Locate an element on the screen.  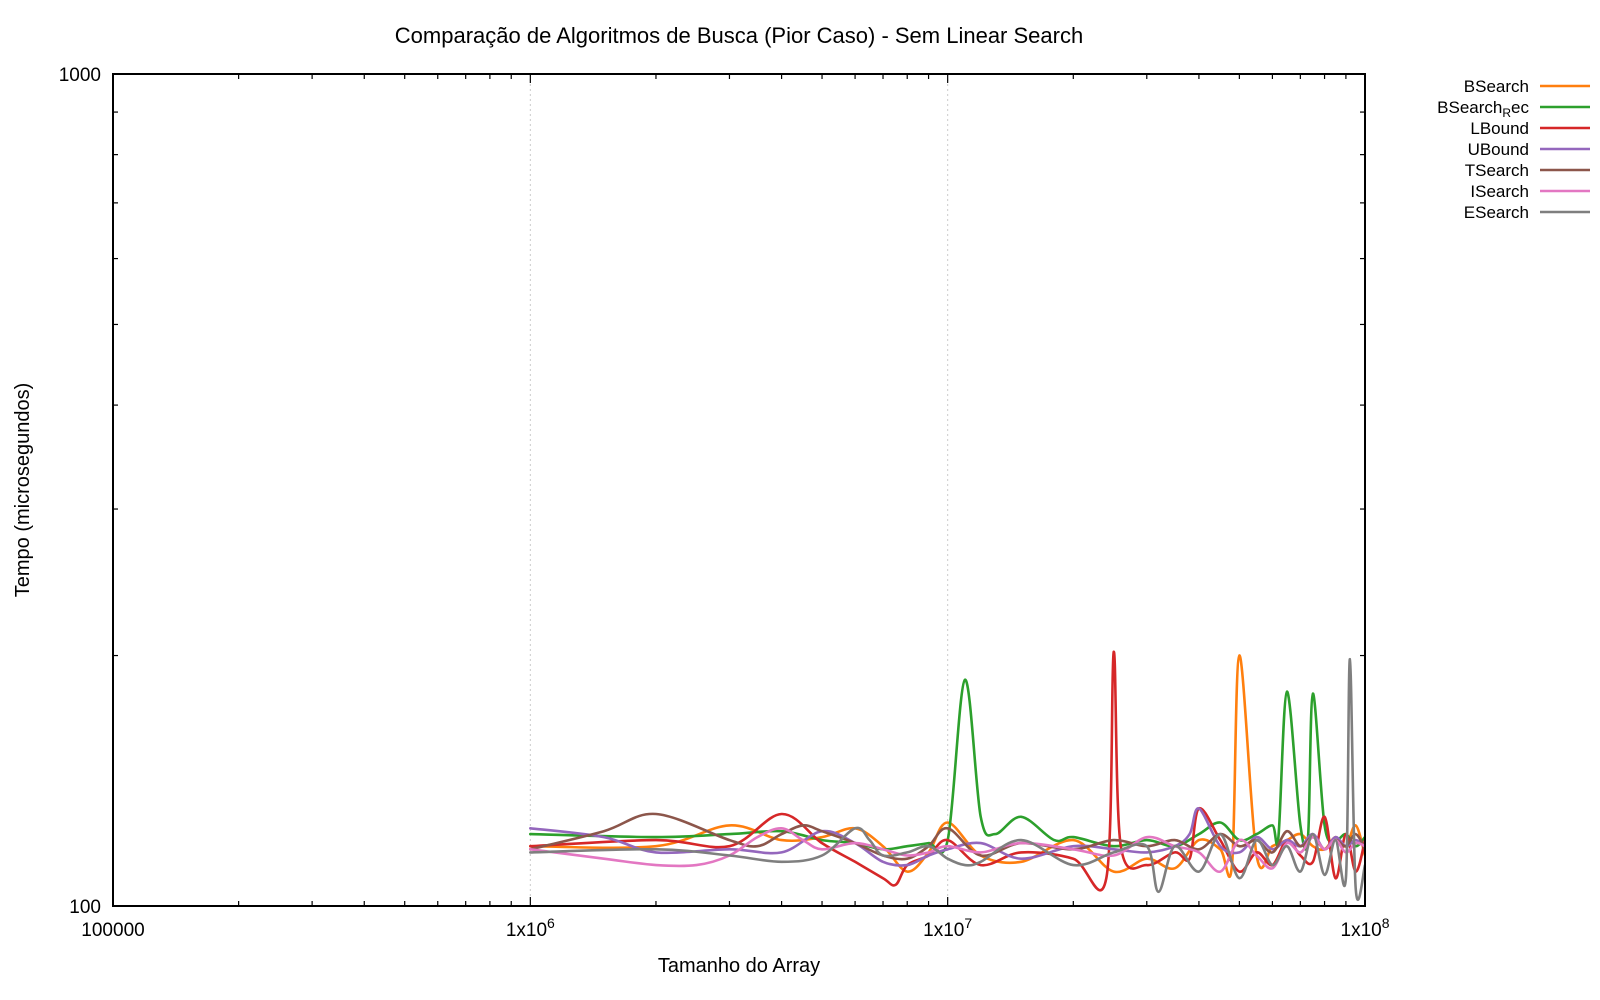
legend-label-ubound: UBound is located at coordinates (1498, 149).